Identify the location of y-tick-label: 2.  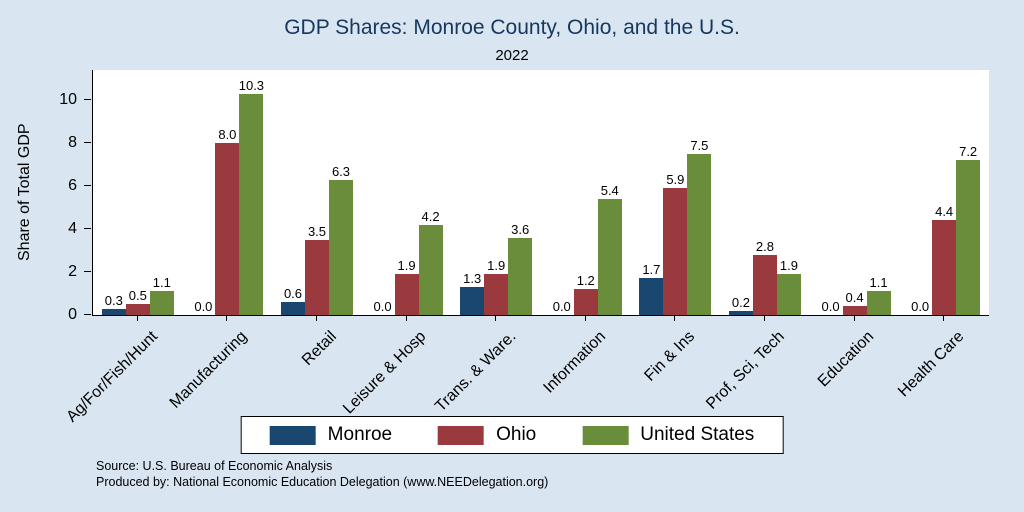
(72, 272).